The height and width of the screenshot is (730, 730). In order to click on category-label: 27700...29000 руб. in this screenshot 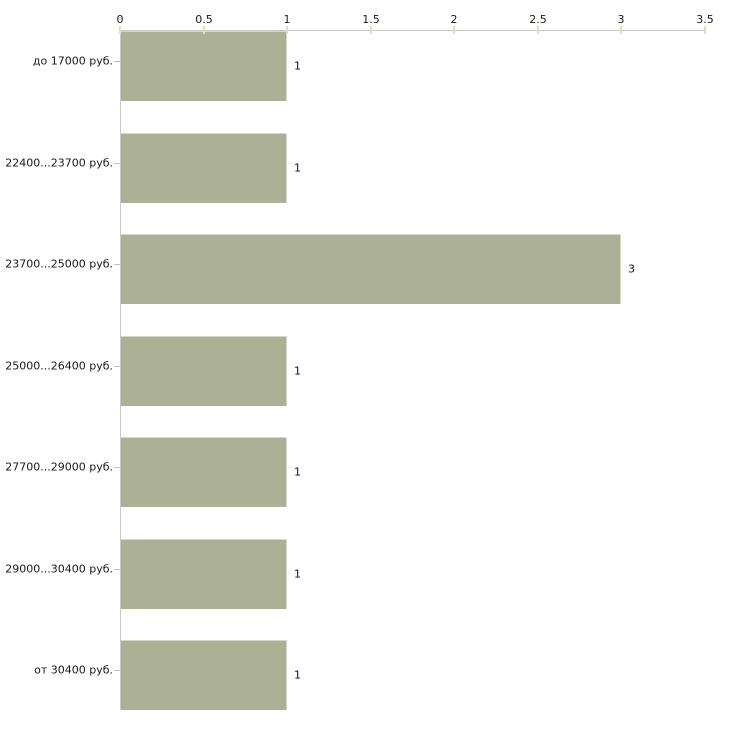, I will do `click(59, 467)`.